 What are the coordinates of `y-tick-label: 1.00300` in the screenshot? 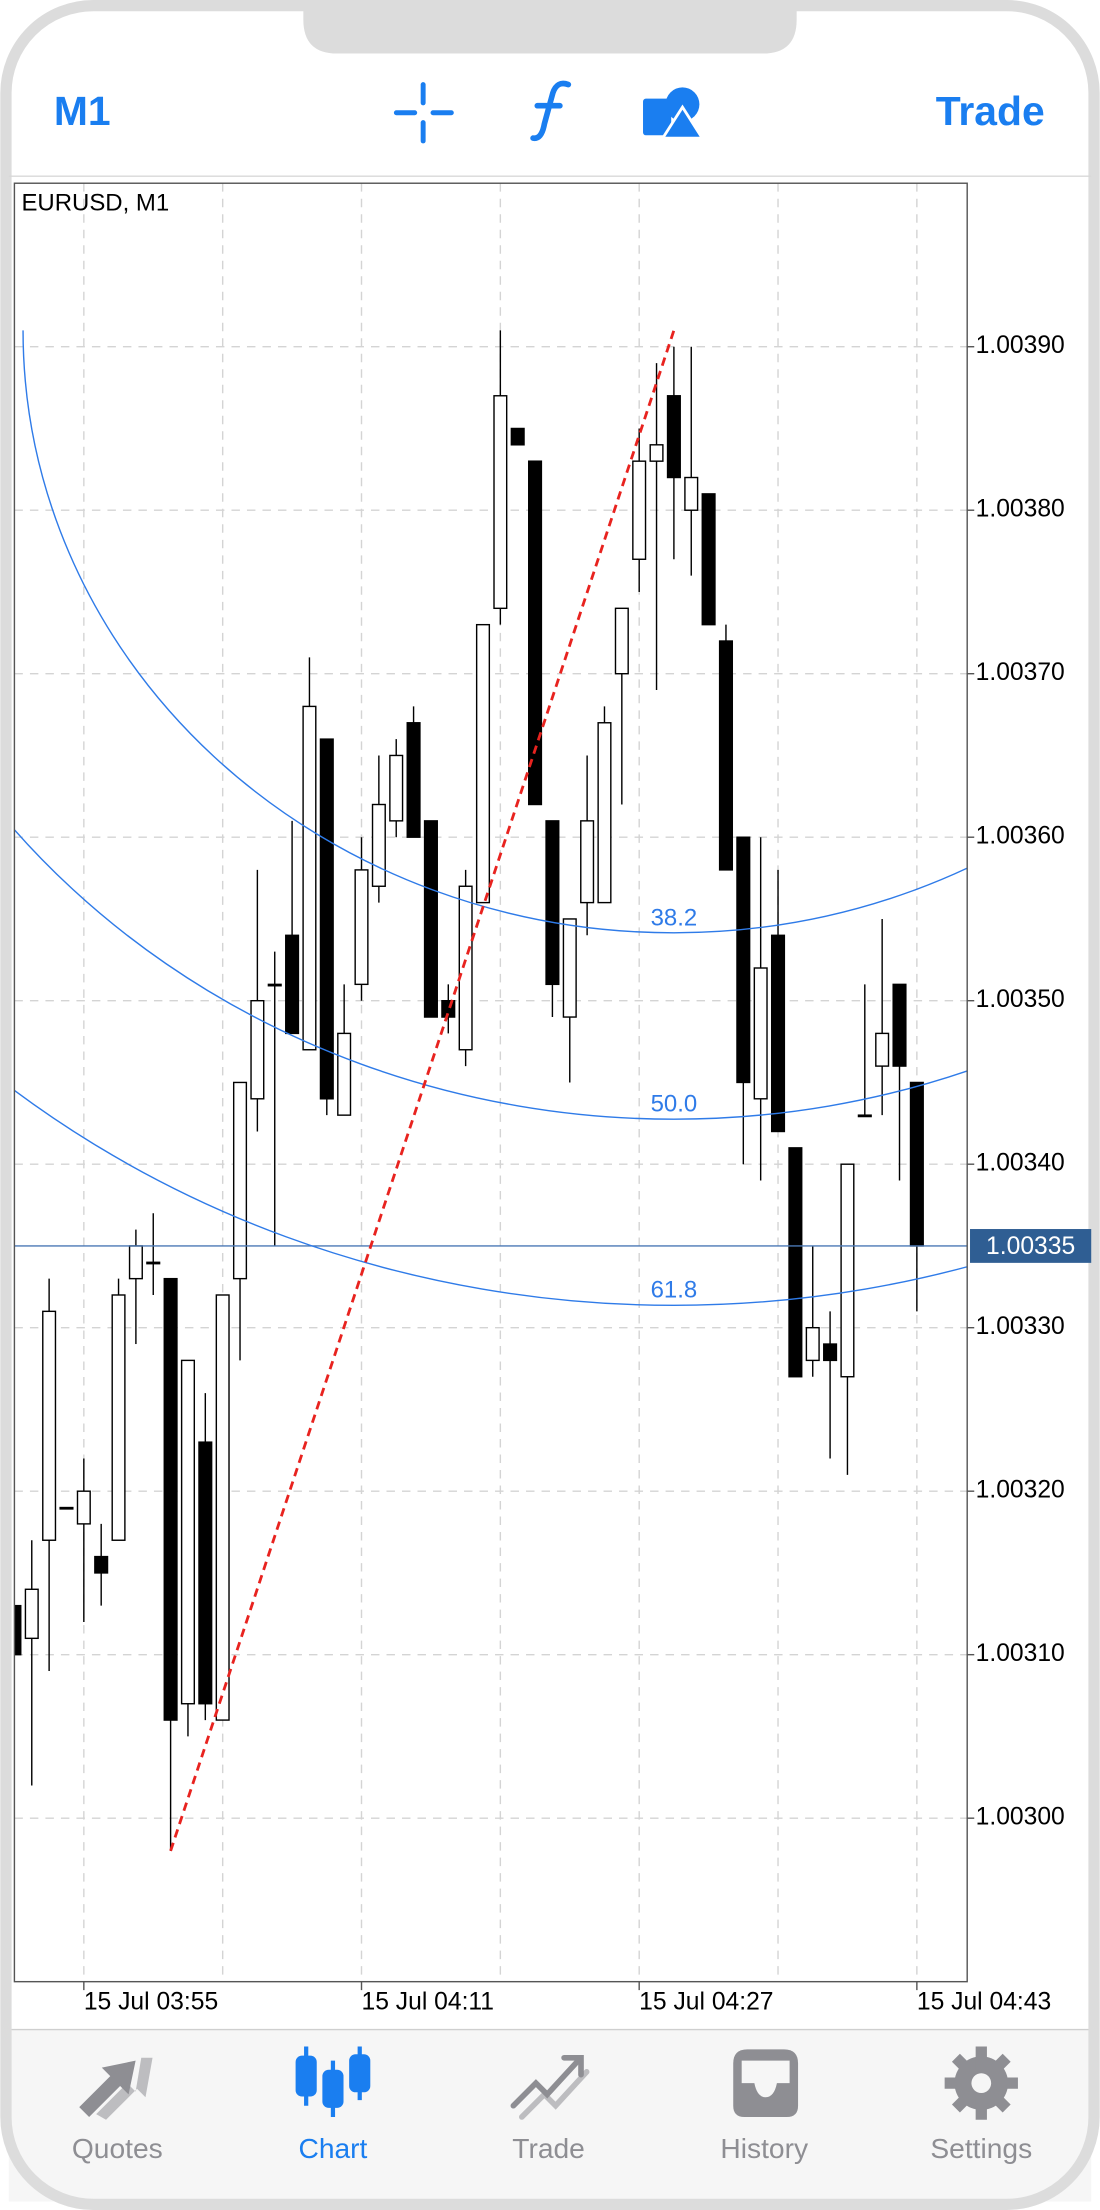 It's located at (1020, 1817).